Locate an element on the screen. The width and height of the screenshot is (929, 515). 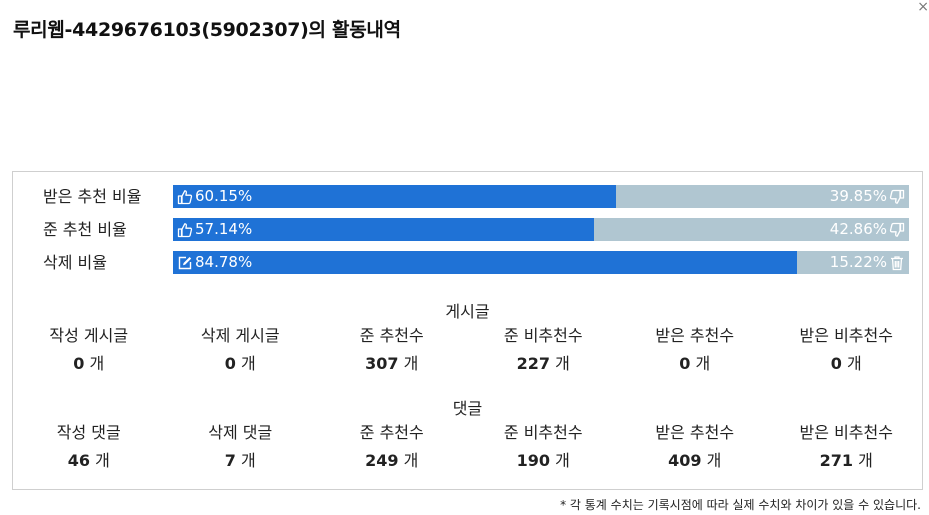
ratio-right: 42.86% is located at coordinates (867, 229).